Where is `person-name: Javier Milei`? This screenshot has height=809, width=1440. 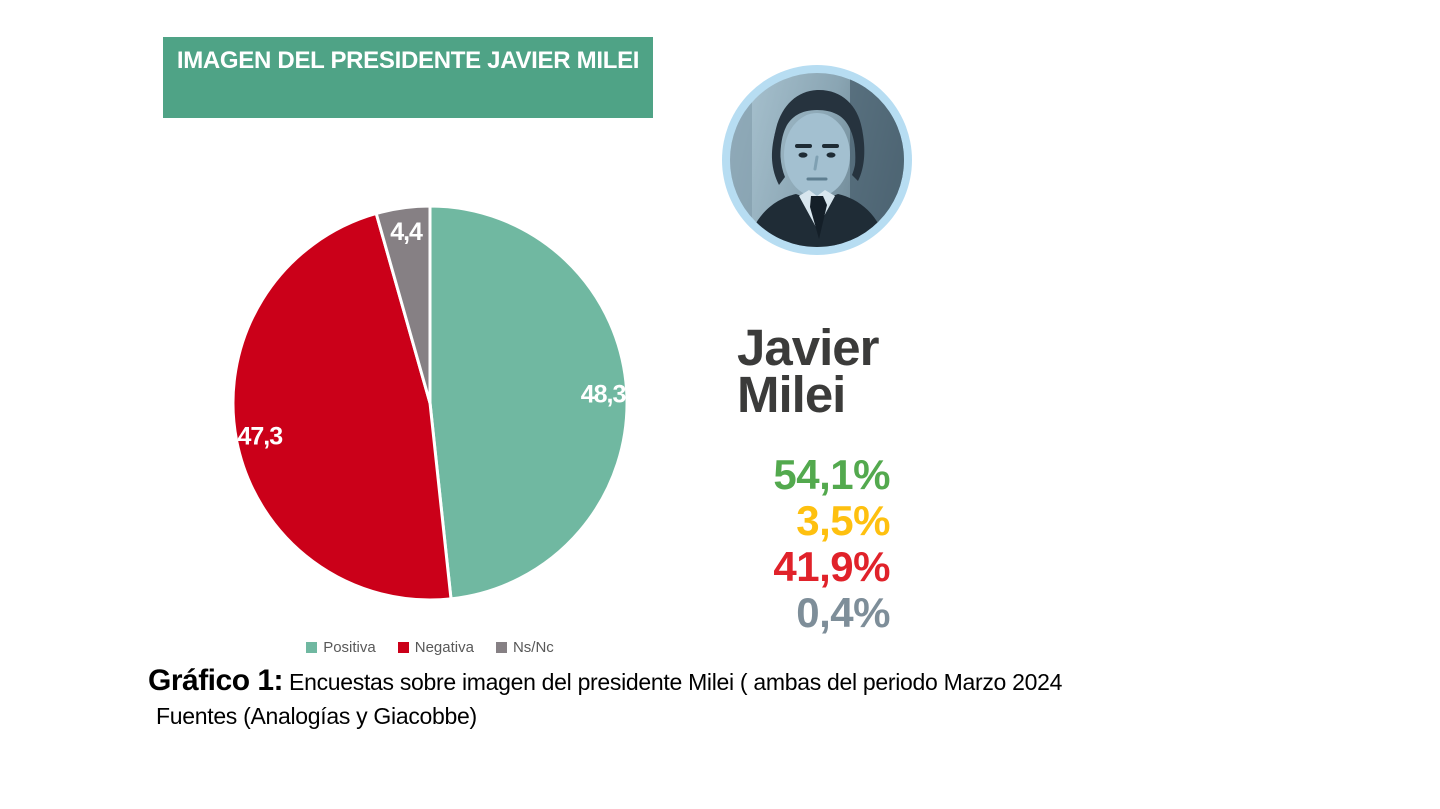
person-name: Javier Milei is located at coordinates (808, 371).